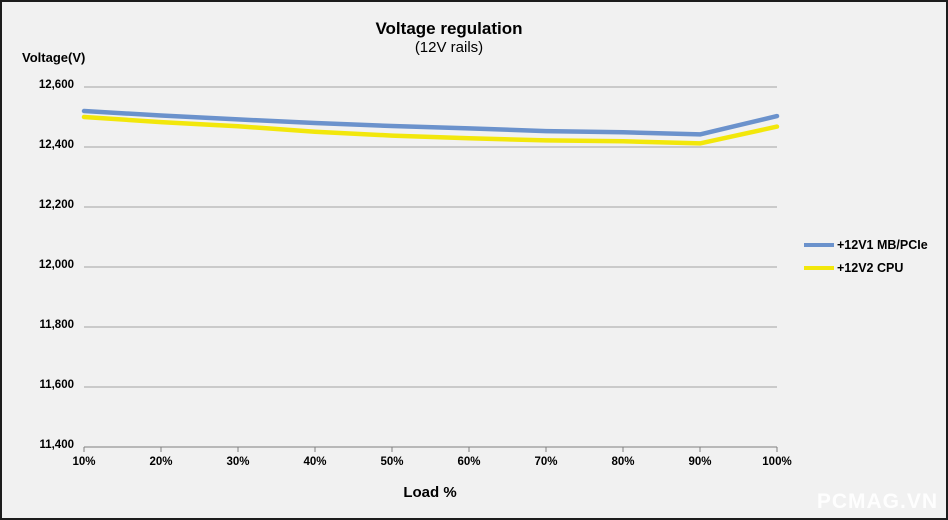 The height and width of the screenshot is (520, 948). Describe the element at coordinates (56, 265) in the screenshot. I see `y-tick-label: 12,000` at that location.